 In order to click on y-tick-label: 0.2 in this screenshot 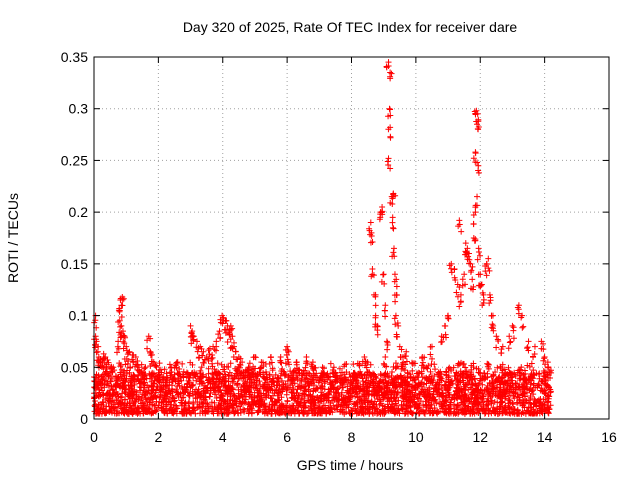, I will do `click(79, 212)`.